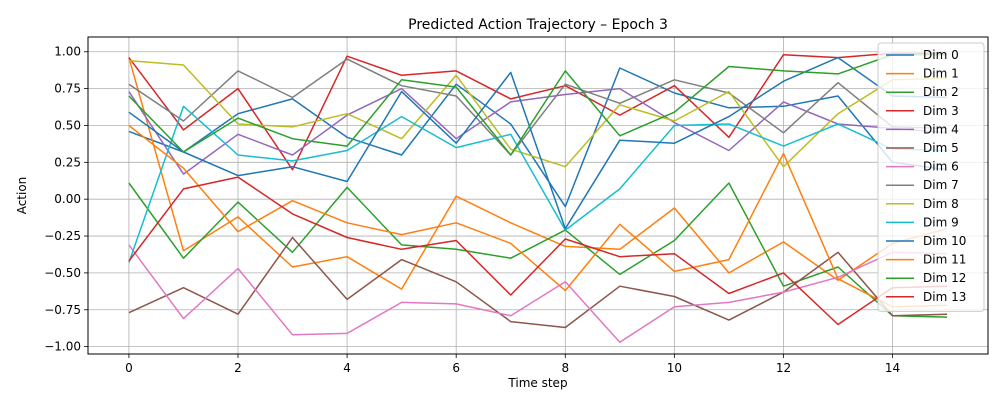  Describe the element at coordinates (941, 92) in the screenshot. I see `legend-label: Dim 2` at that location.